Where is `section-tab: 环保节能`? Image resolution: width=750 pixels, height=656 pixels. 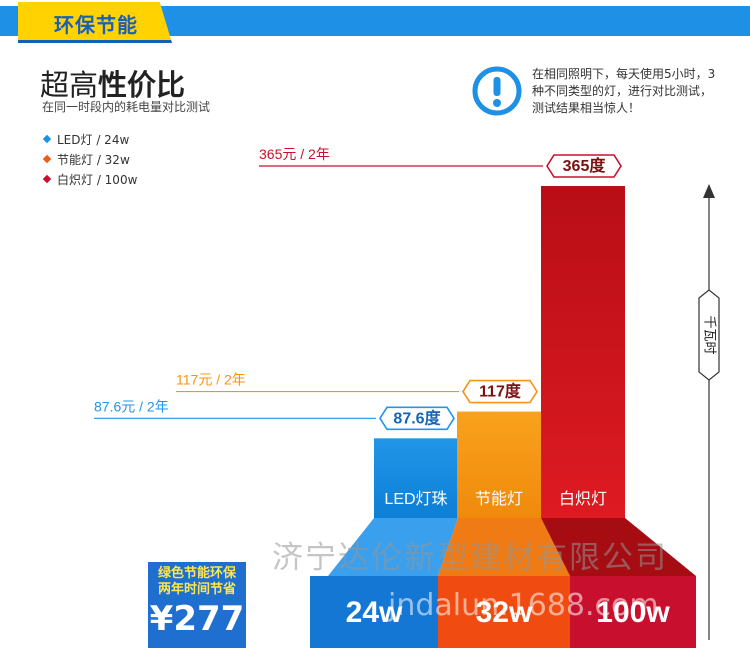
section-tab: 环保节能 is located at coordinates (95, 22).